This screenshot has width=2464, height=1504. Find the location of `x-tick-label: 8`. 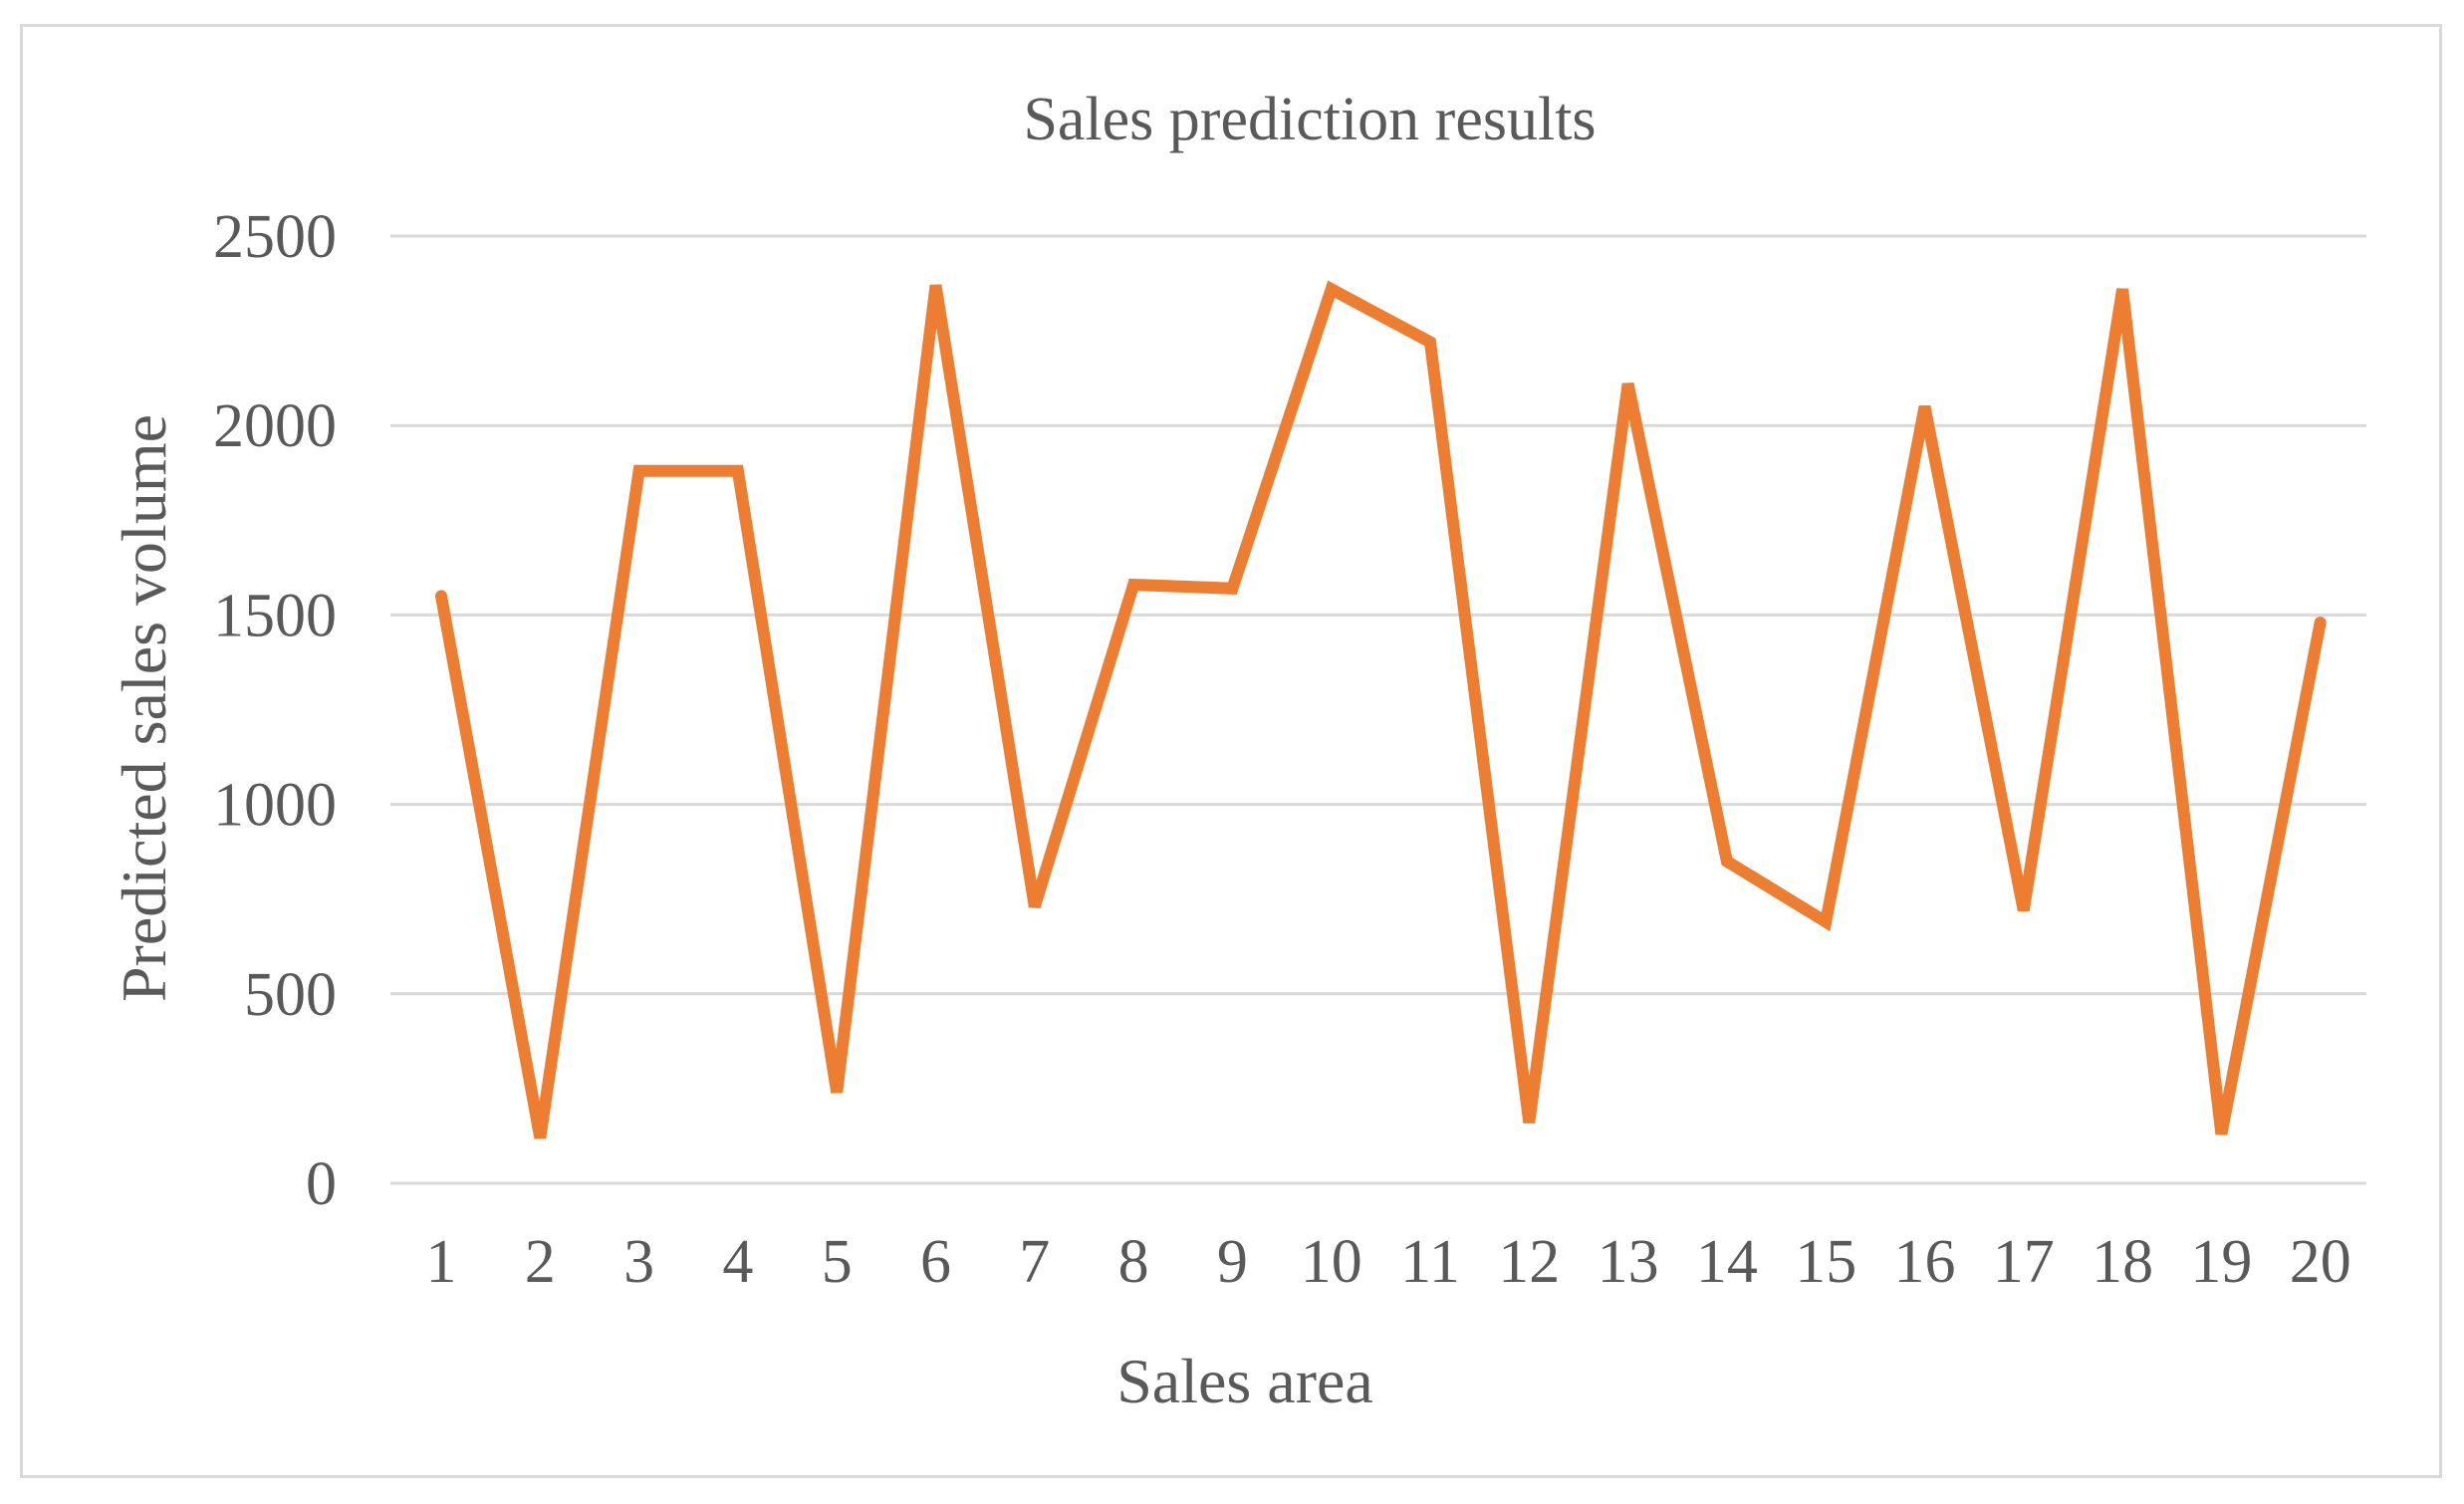

x-tick-label: 8 is located at coordinates (1133, 1262).